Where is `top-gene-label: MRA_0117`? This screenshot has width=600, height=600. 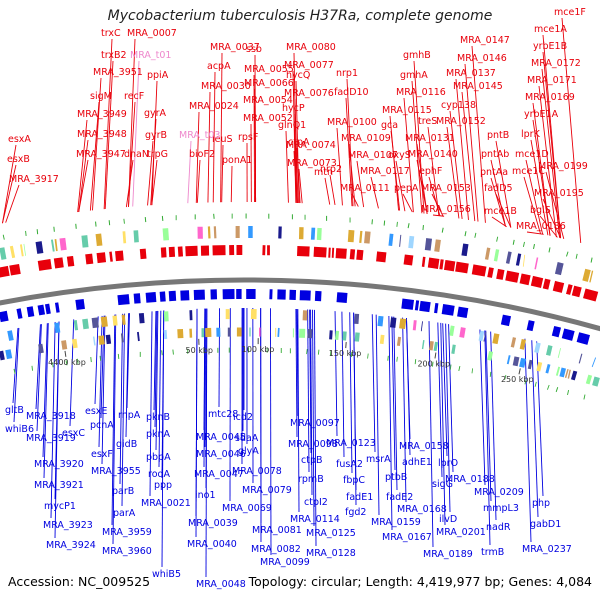
top-gene-label: MRA_0117 is located at coordinates (385, 171).